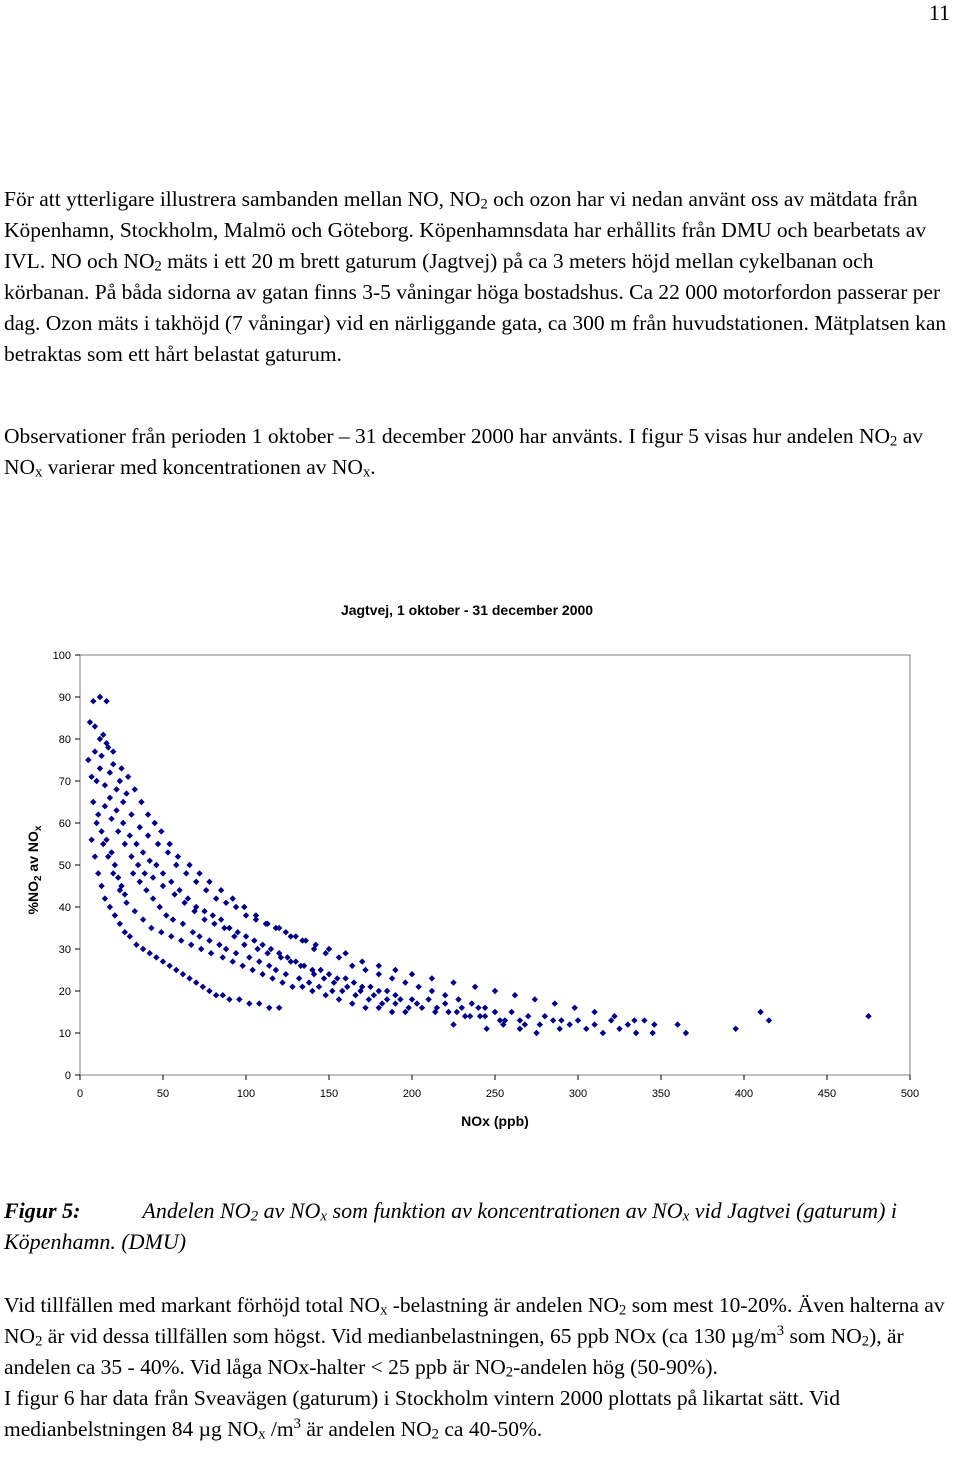  I want to click on y-tick-label: 40, so click(65, 908).